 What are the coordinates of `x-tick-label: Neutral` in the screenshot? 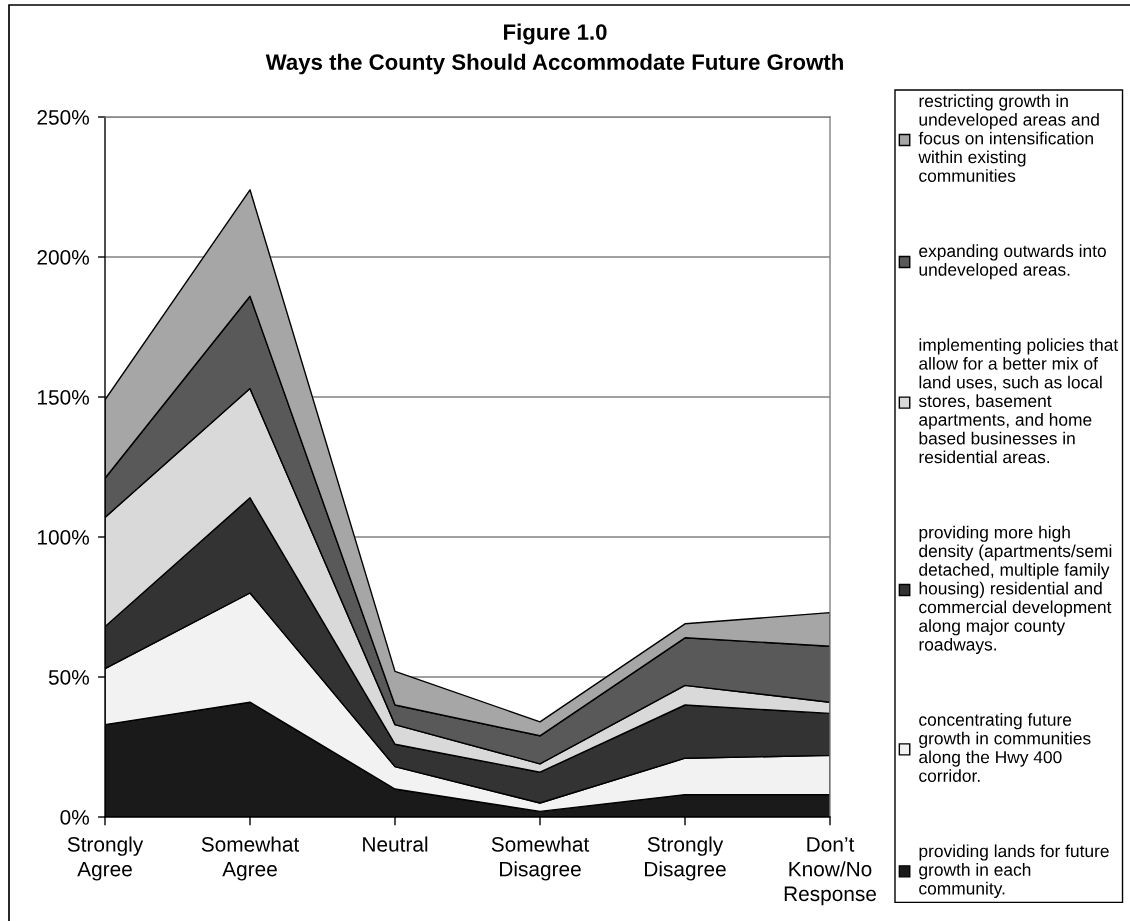 It's located at (395, 844).